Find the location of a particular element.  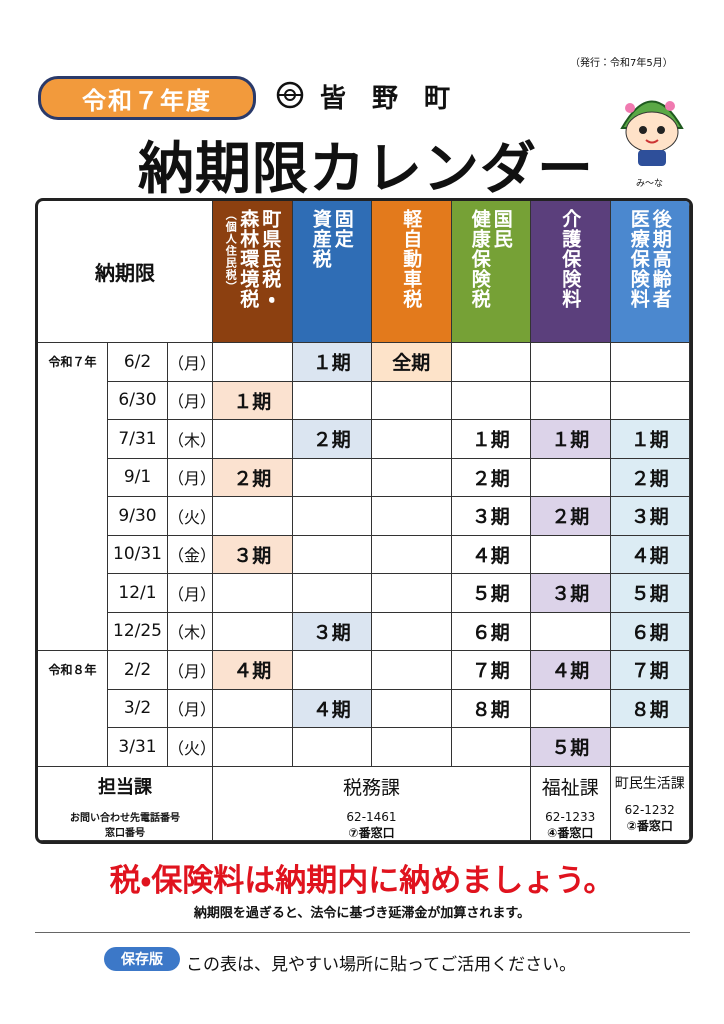

mascot-name: み～な is located at coordinates (650, 184).